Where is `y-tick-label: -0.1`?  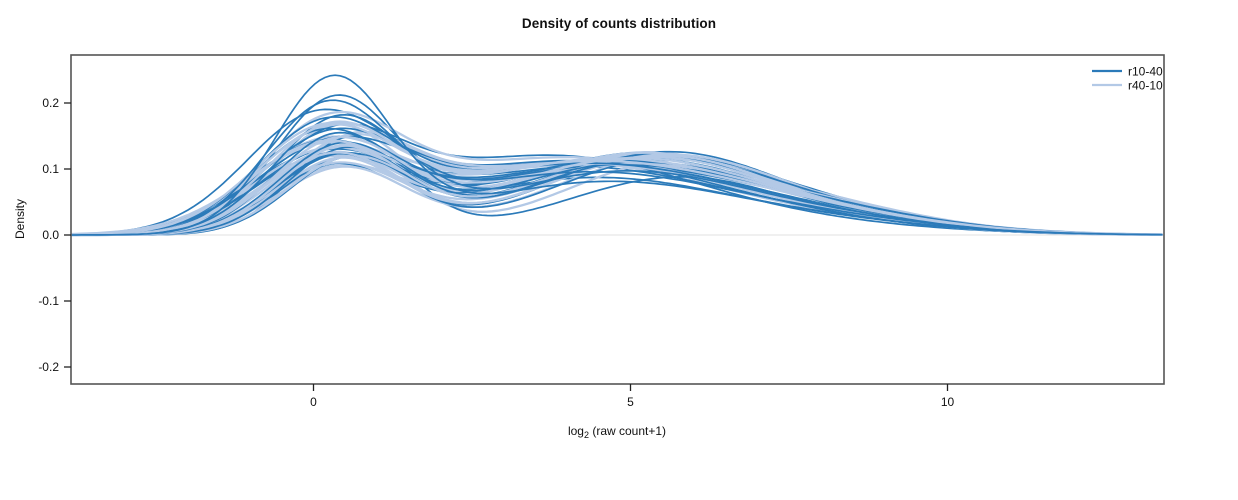 y-tick-label: -0.1 is located at coordinates (48, 301).